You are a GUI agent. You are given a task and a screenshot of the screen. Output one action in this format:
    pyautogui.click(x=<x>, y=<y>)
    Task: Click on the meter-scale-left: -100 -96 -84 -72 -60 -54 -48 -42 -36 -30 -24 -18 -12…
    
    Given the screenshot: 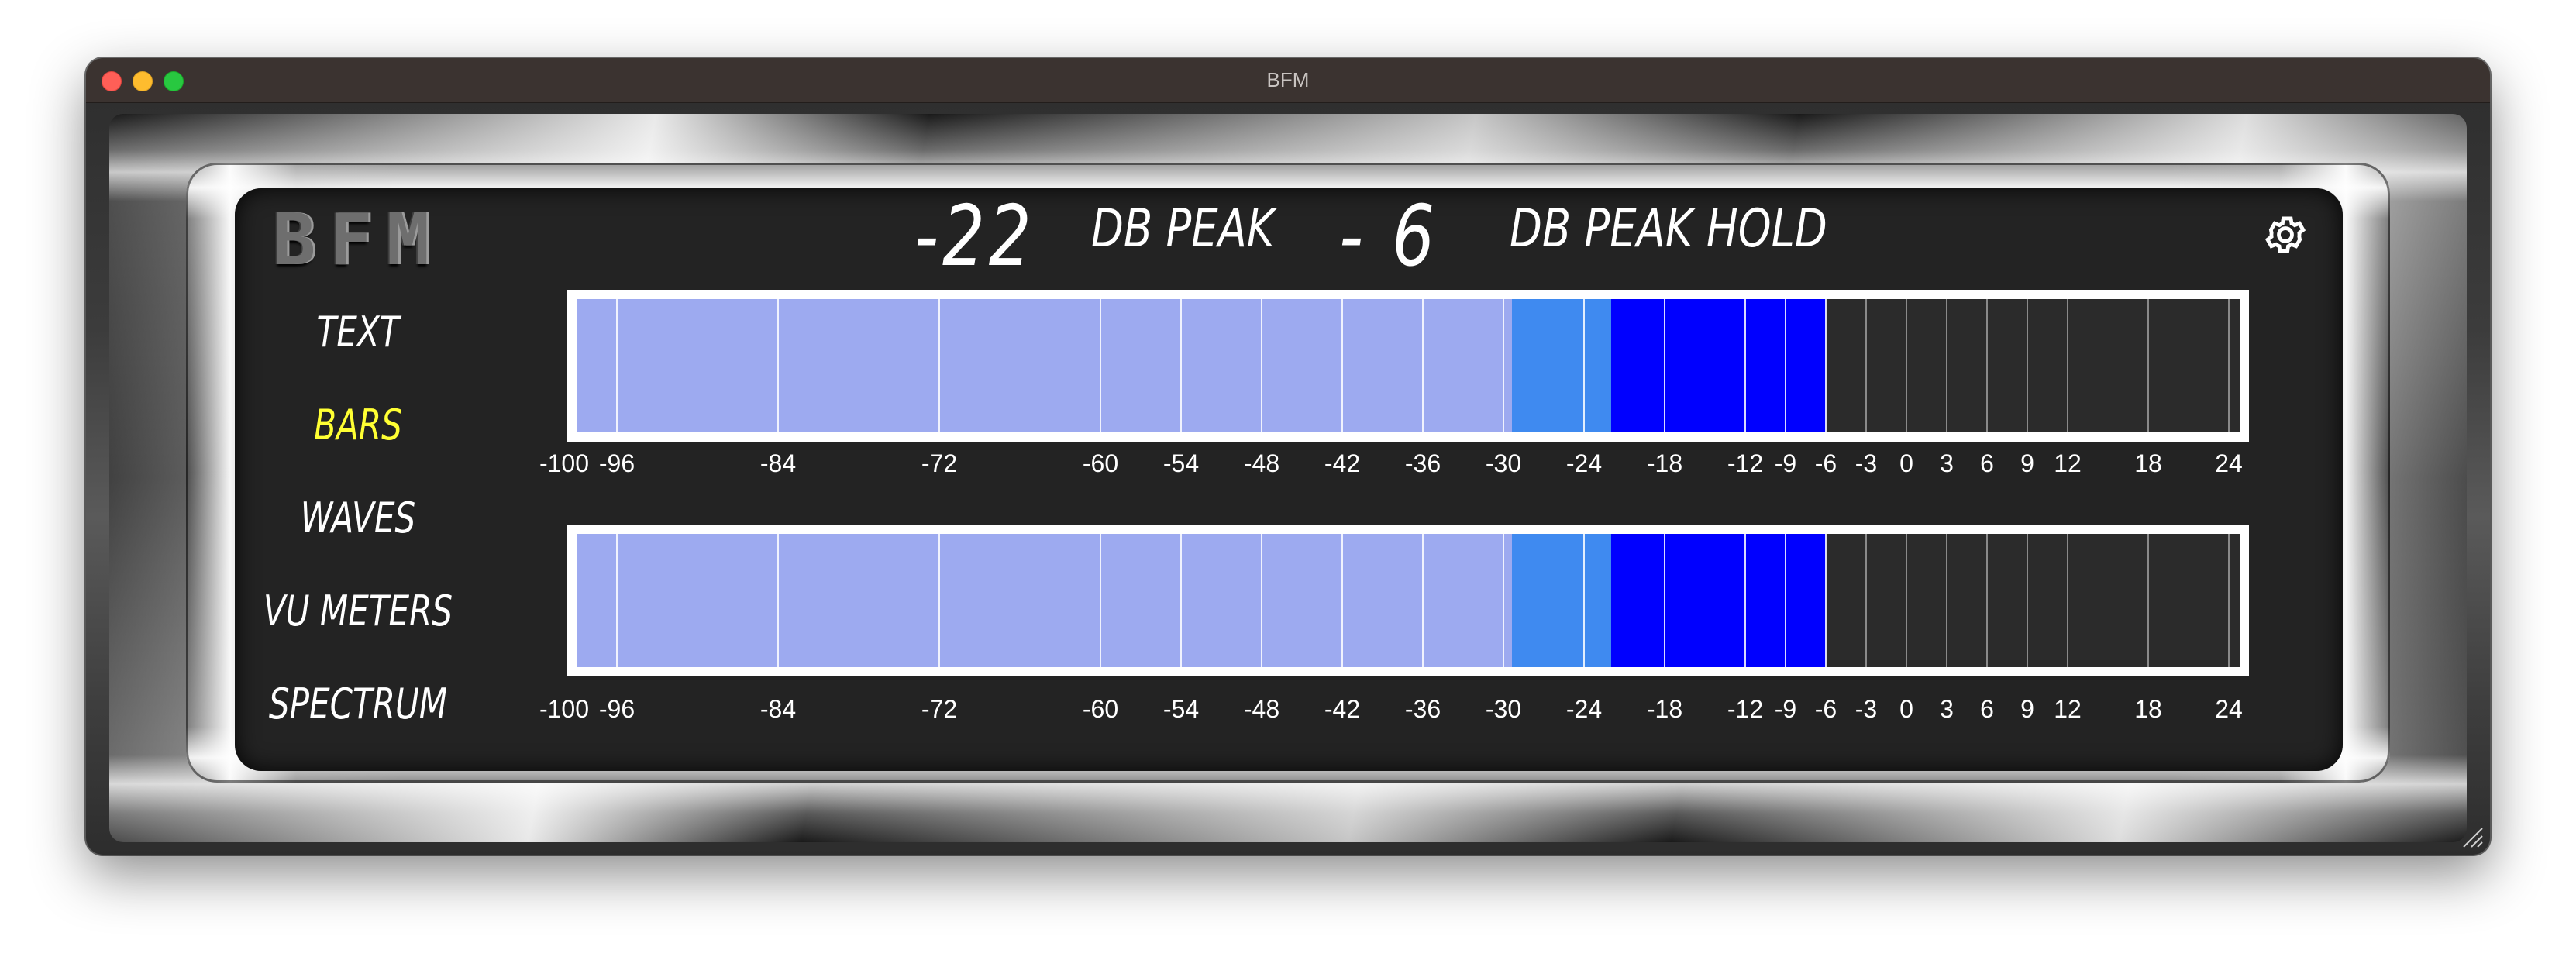 What is the action you would take?
    pyautogui.click(x=1394, y=464)
    